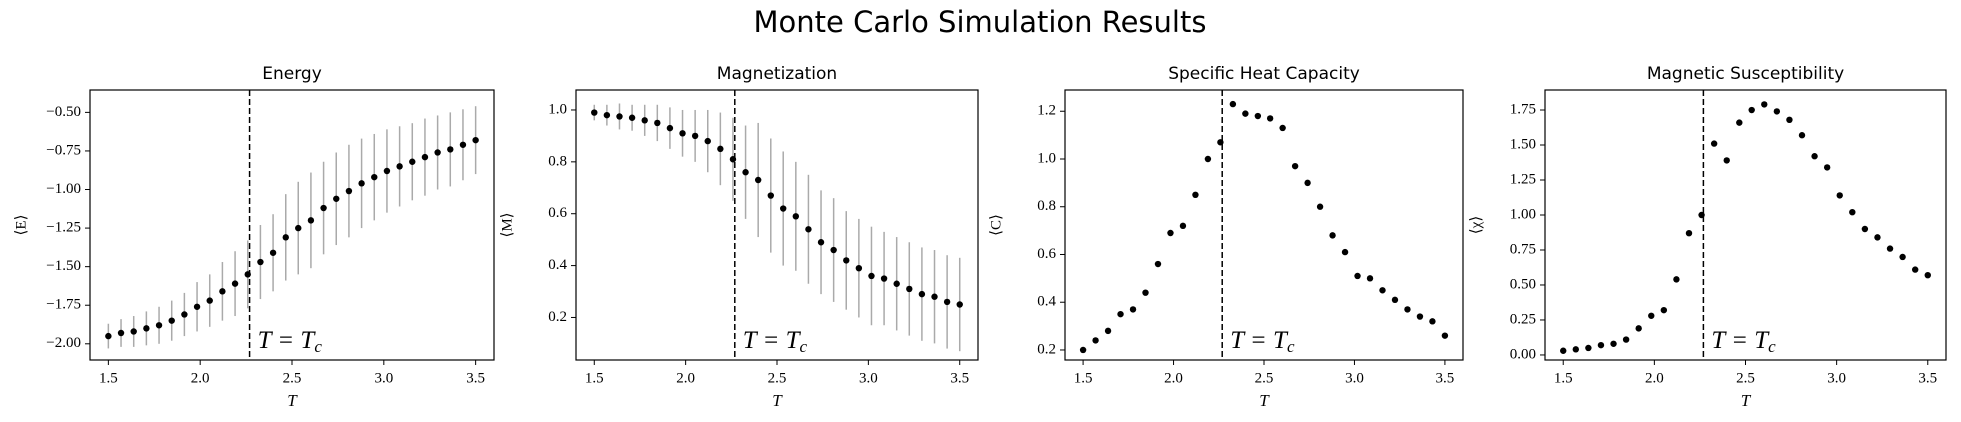 This screenshot has width=1961, height=422. What do you see at coordinates (594, 378) in the screenshot?
I see `x-tick-label: 1.5` at bounding box center [594, 378].